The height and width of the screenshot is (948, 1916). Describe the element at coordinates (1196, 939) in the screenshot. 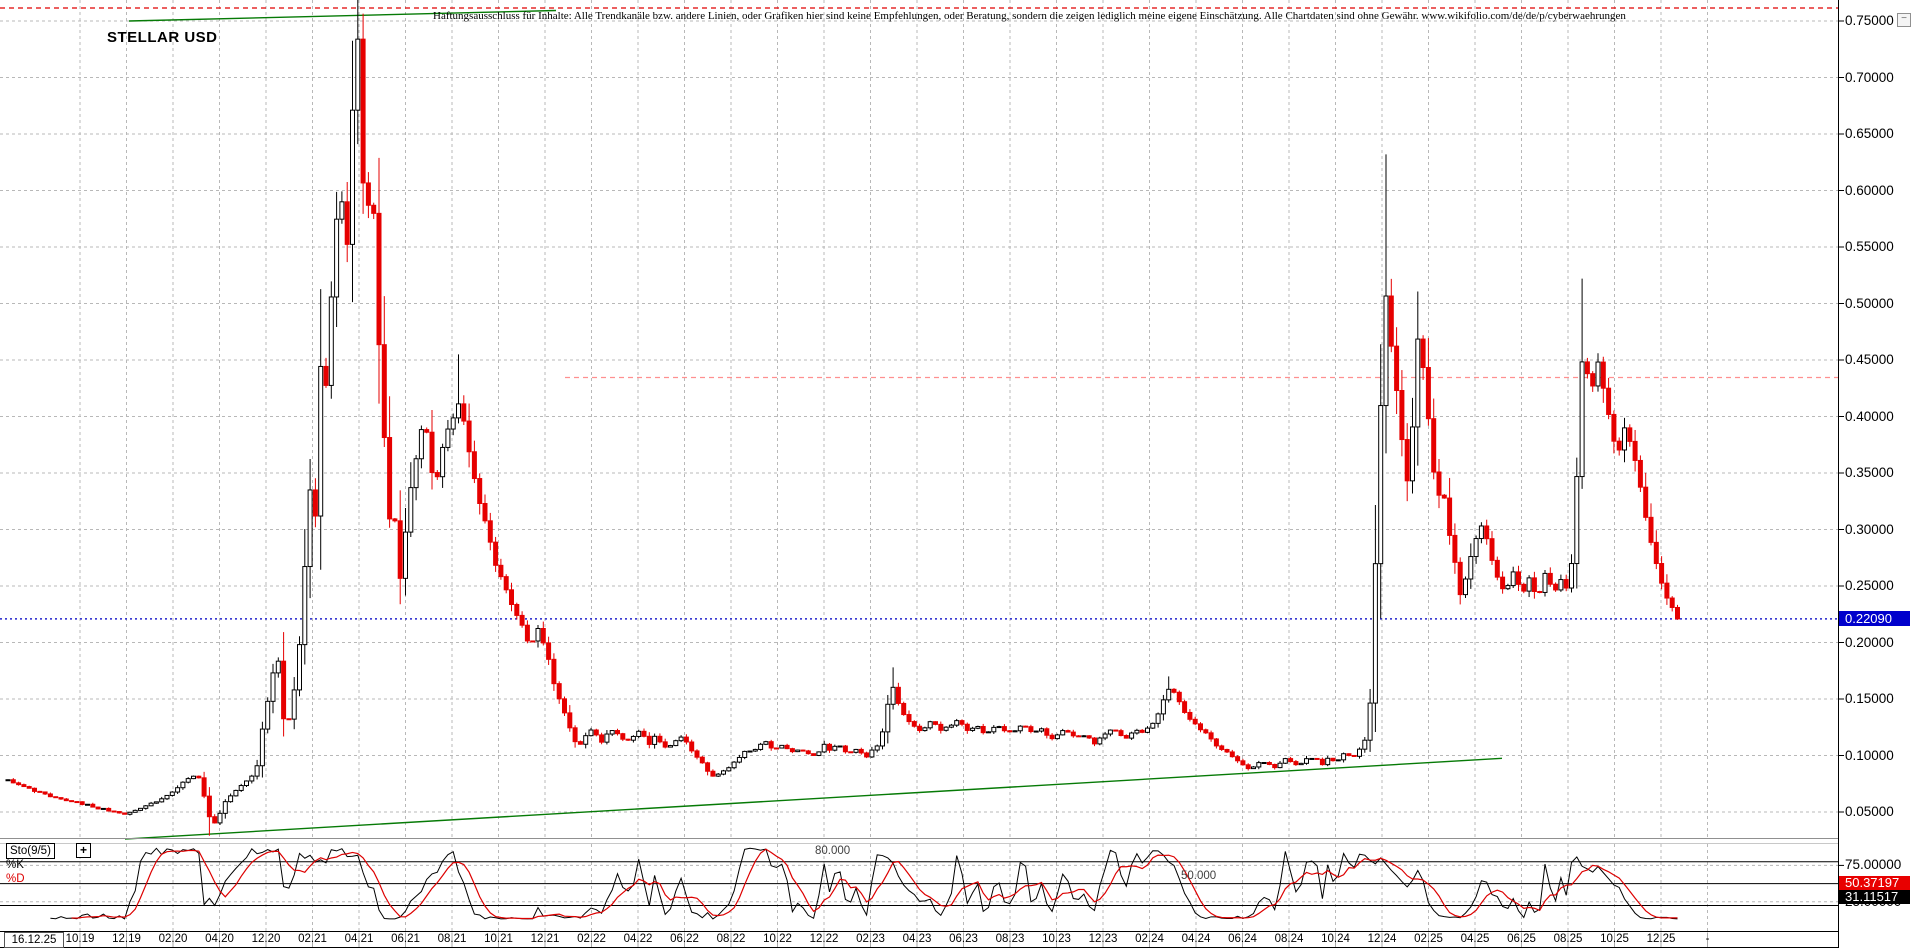

I see `date-axis-label: 04.24` at that location.